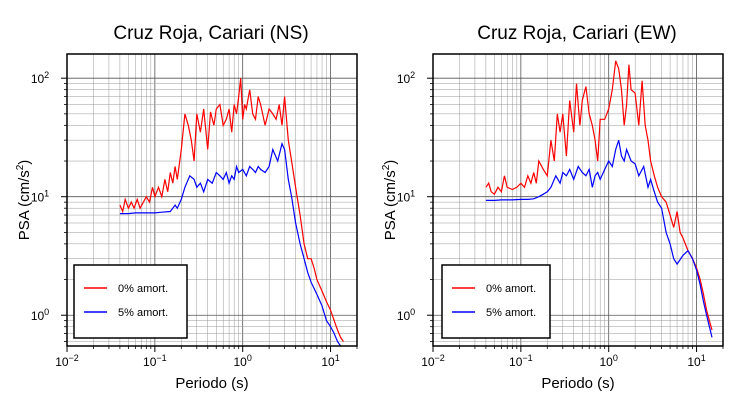  What do you see at coordinates (577, 33) in the screenshot?
I see `chart-title: Cruz Roja, Cariari (EW)` at bounding box center [577, 33].